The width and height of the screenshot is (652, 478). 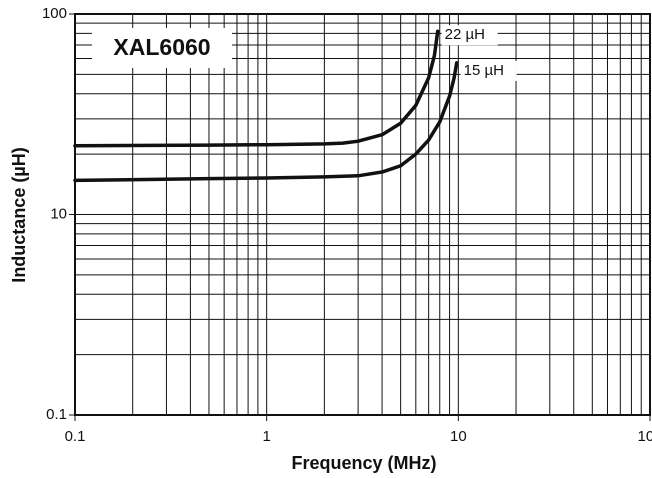 What do you see at coordinates (465, 34) in the screenshot?
I see `series-label: 22 µH` at bounding box center [465, 34].